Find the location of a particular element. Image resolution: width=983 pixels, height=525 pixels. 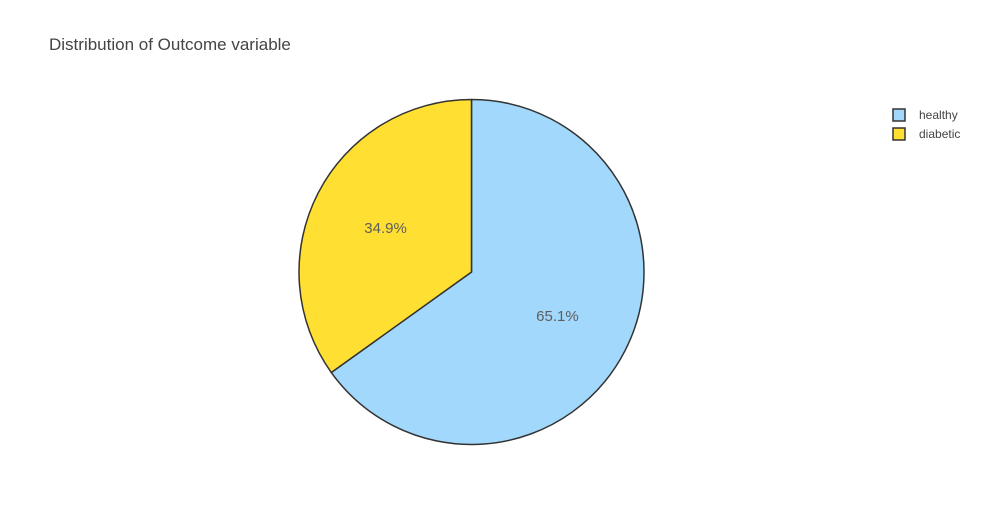

legend-item-healthy: healthy is located at coordinates (925, 115).